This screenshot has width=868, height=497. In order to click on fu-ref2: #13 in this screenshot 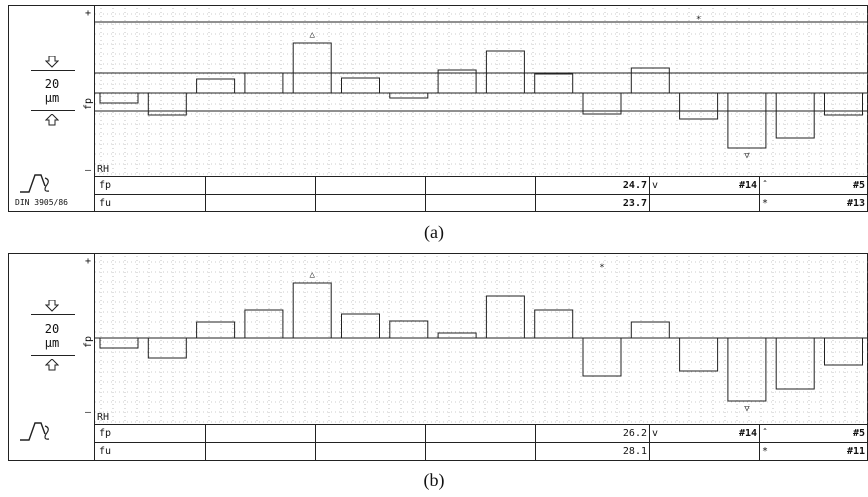, I will do `click(855, 203)`.